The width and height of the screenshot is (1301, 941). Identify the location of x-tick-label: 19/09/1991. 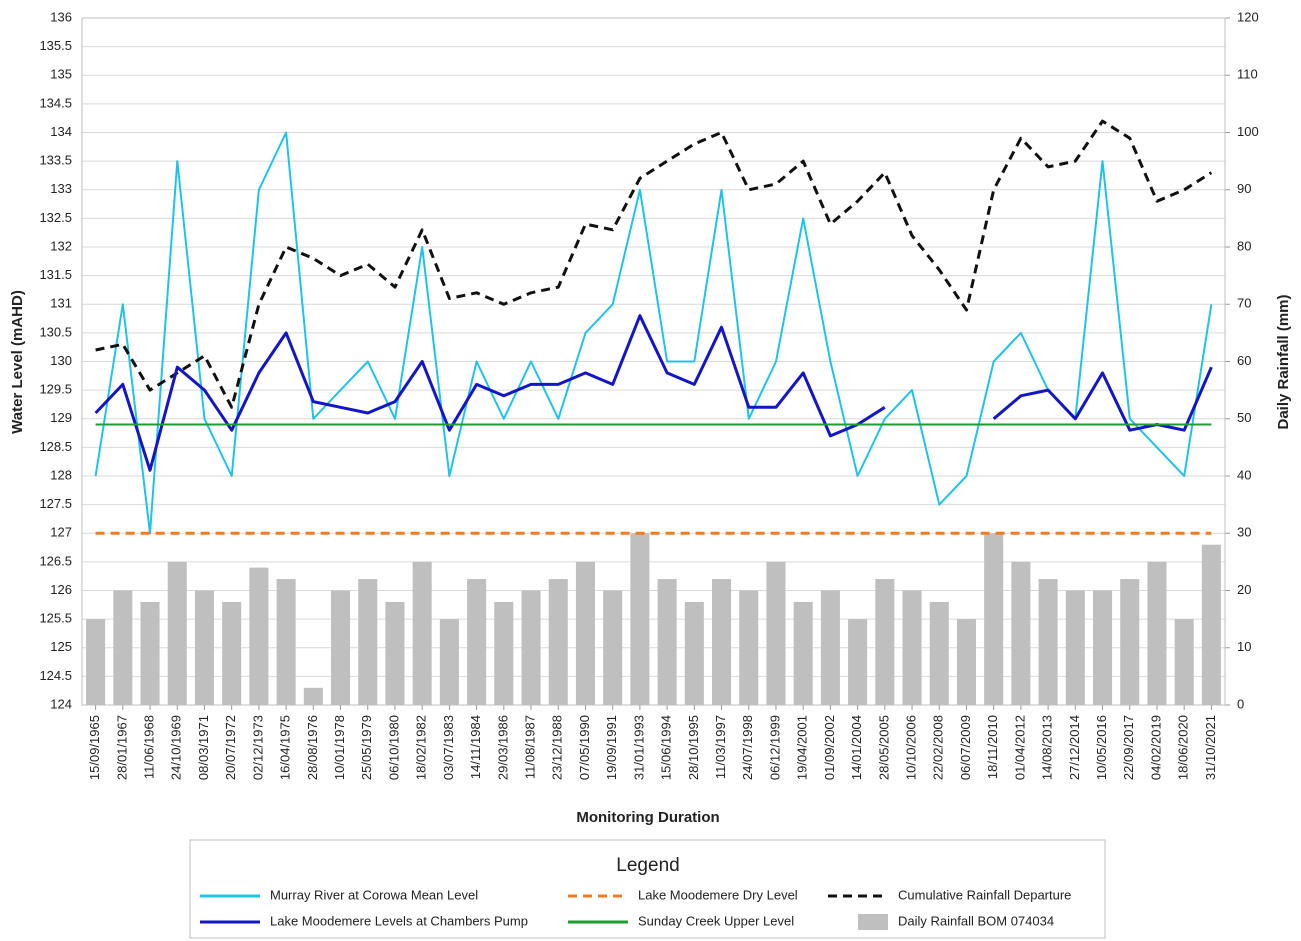
(611, 747).